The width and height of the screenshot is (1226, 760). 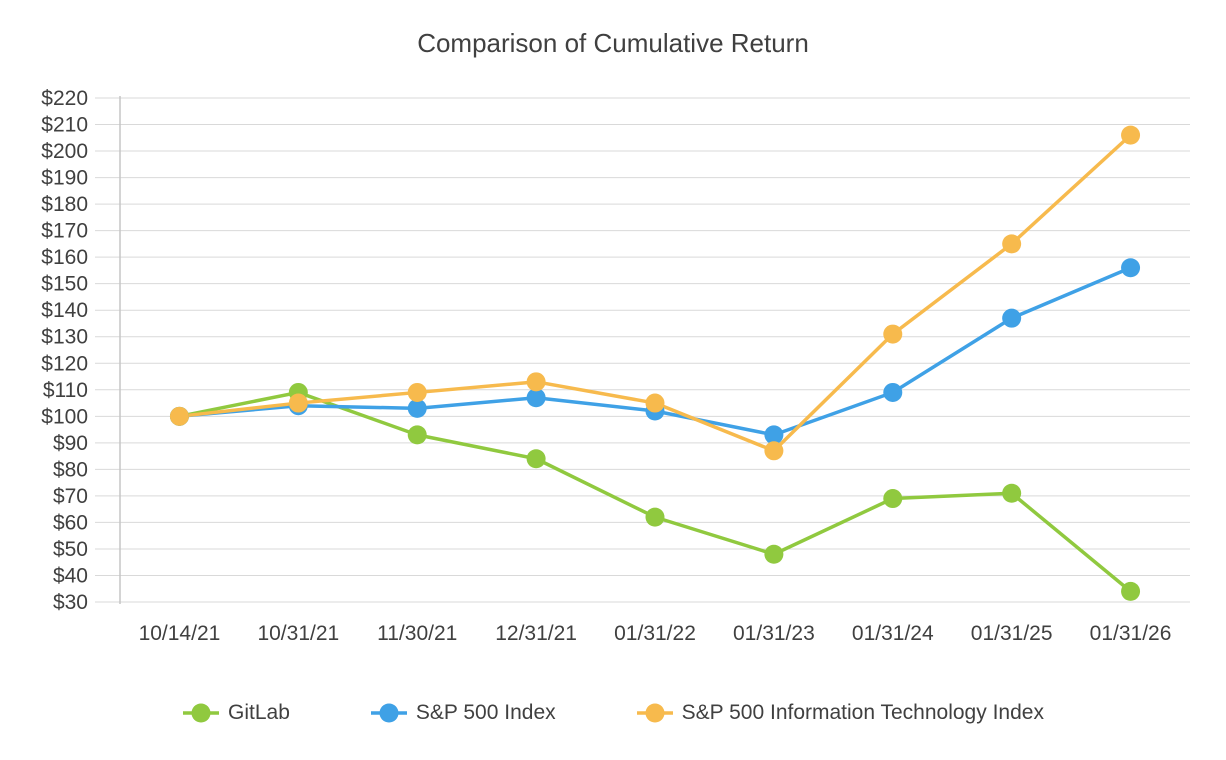 What do you see at coordinates (388, 713) in the screenshot?
I see `sp500-series-marker-icon` at bounding box center [388, 713].